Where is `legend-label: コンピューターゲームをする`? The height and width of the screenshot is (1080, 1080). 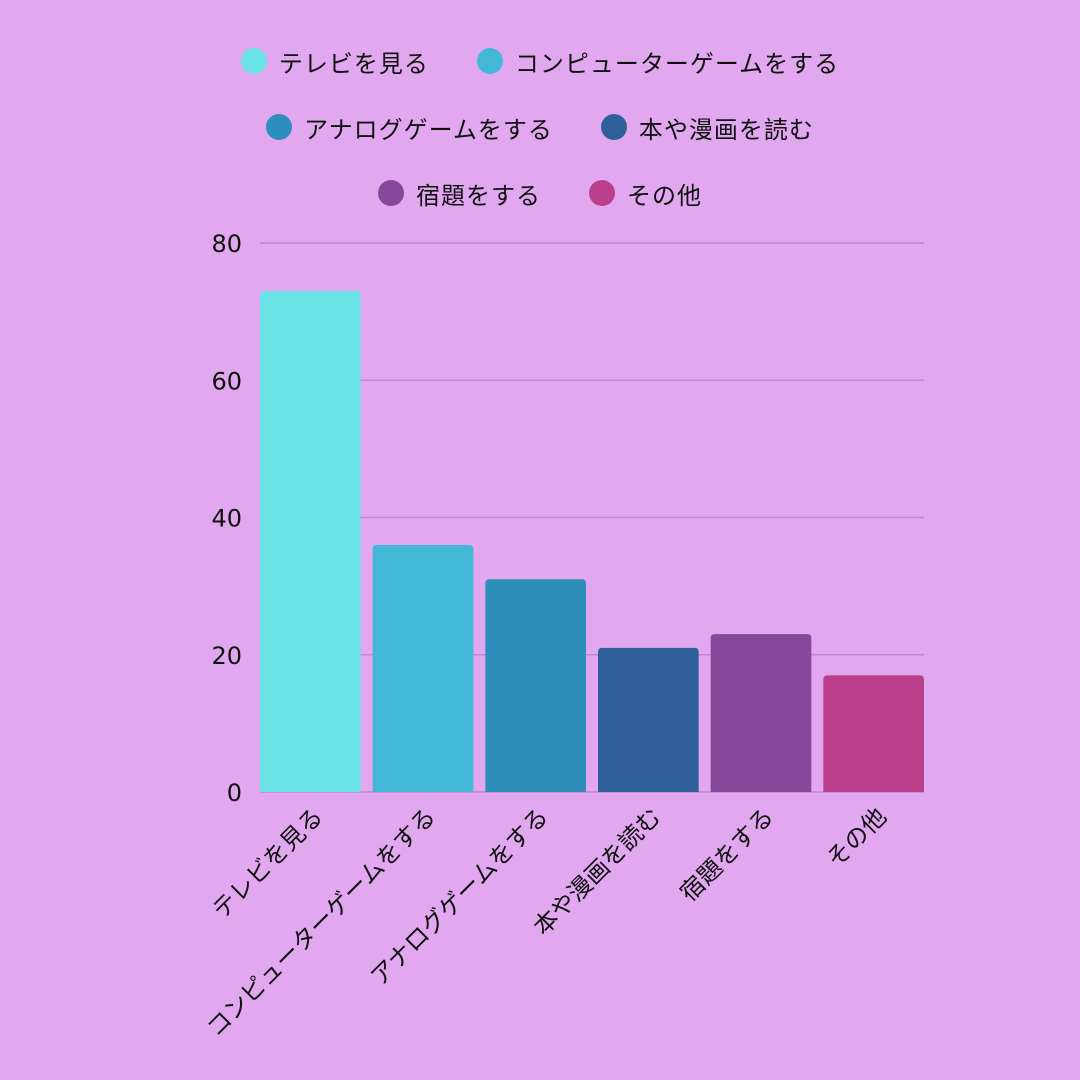
legend-label: コンピューターゲームをする is located at coordinates (677, 63).